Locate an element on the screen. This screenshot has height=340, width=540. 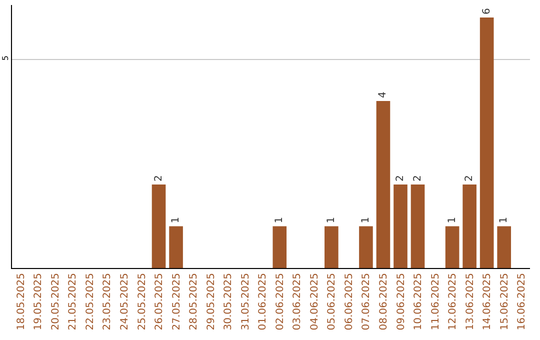
x-tick-label: 21.05.2025 is located at coordinates (73, 301).